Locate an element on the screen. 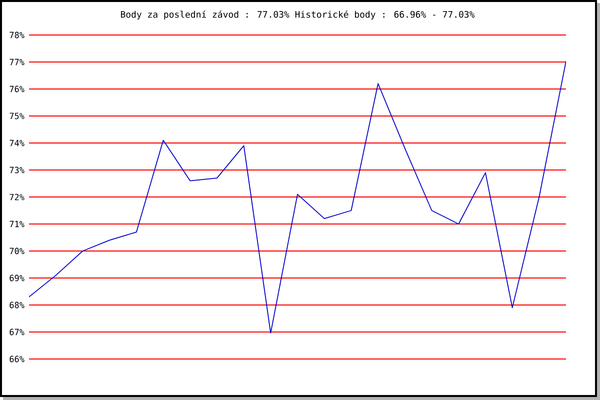 This screenshot has height=400, width=600. y-tick-label: 76% is located at coordinates (17, 89).